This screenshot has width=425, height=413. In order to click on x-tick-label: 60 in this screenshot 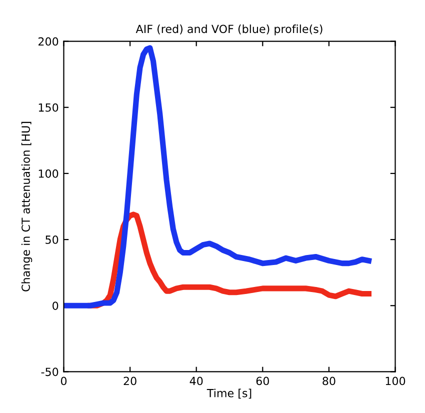, I will do `click(262, 381)`.